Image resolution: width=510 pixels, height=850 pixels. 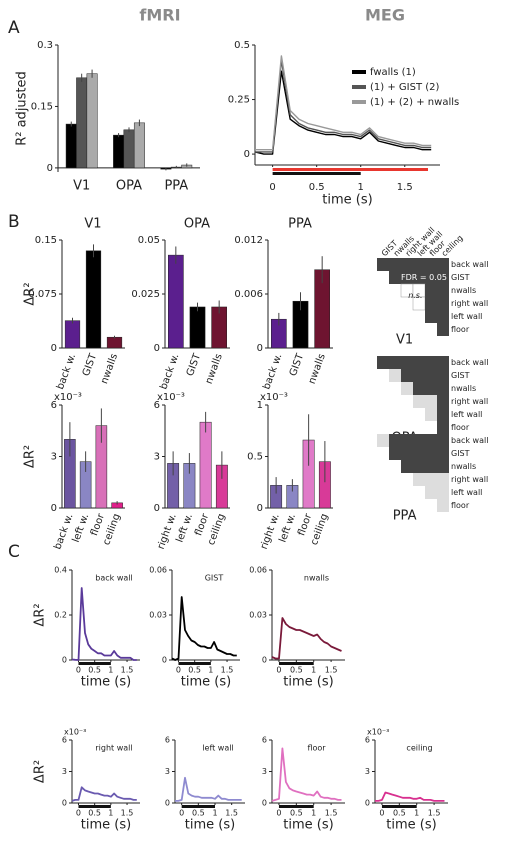 What do you see at coordinates (350, 169) in the screenshot?
I see `significance-band` at bounding box center [350, 169].